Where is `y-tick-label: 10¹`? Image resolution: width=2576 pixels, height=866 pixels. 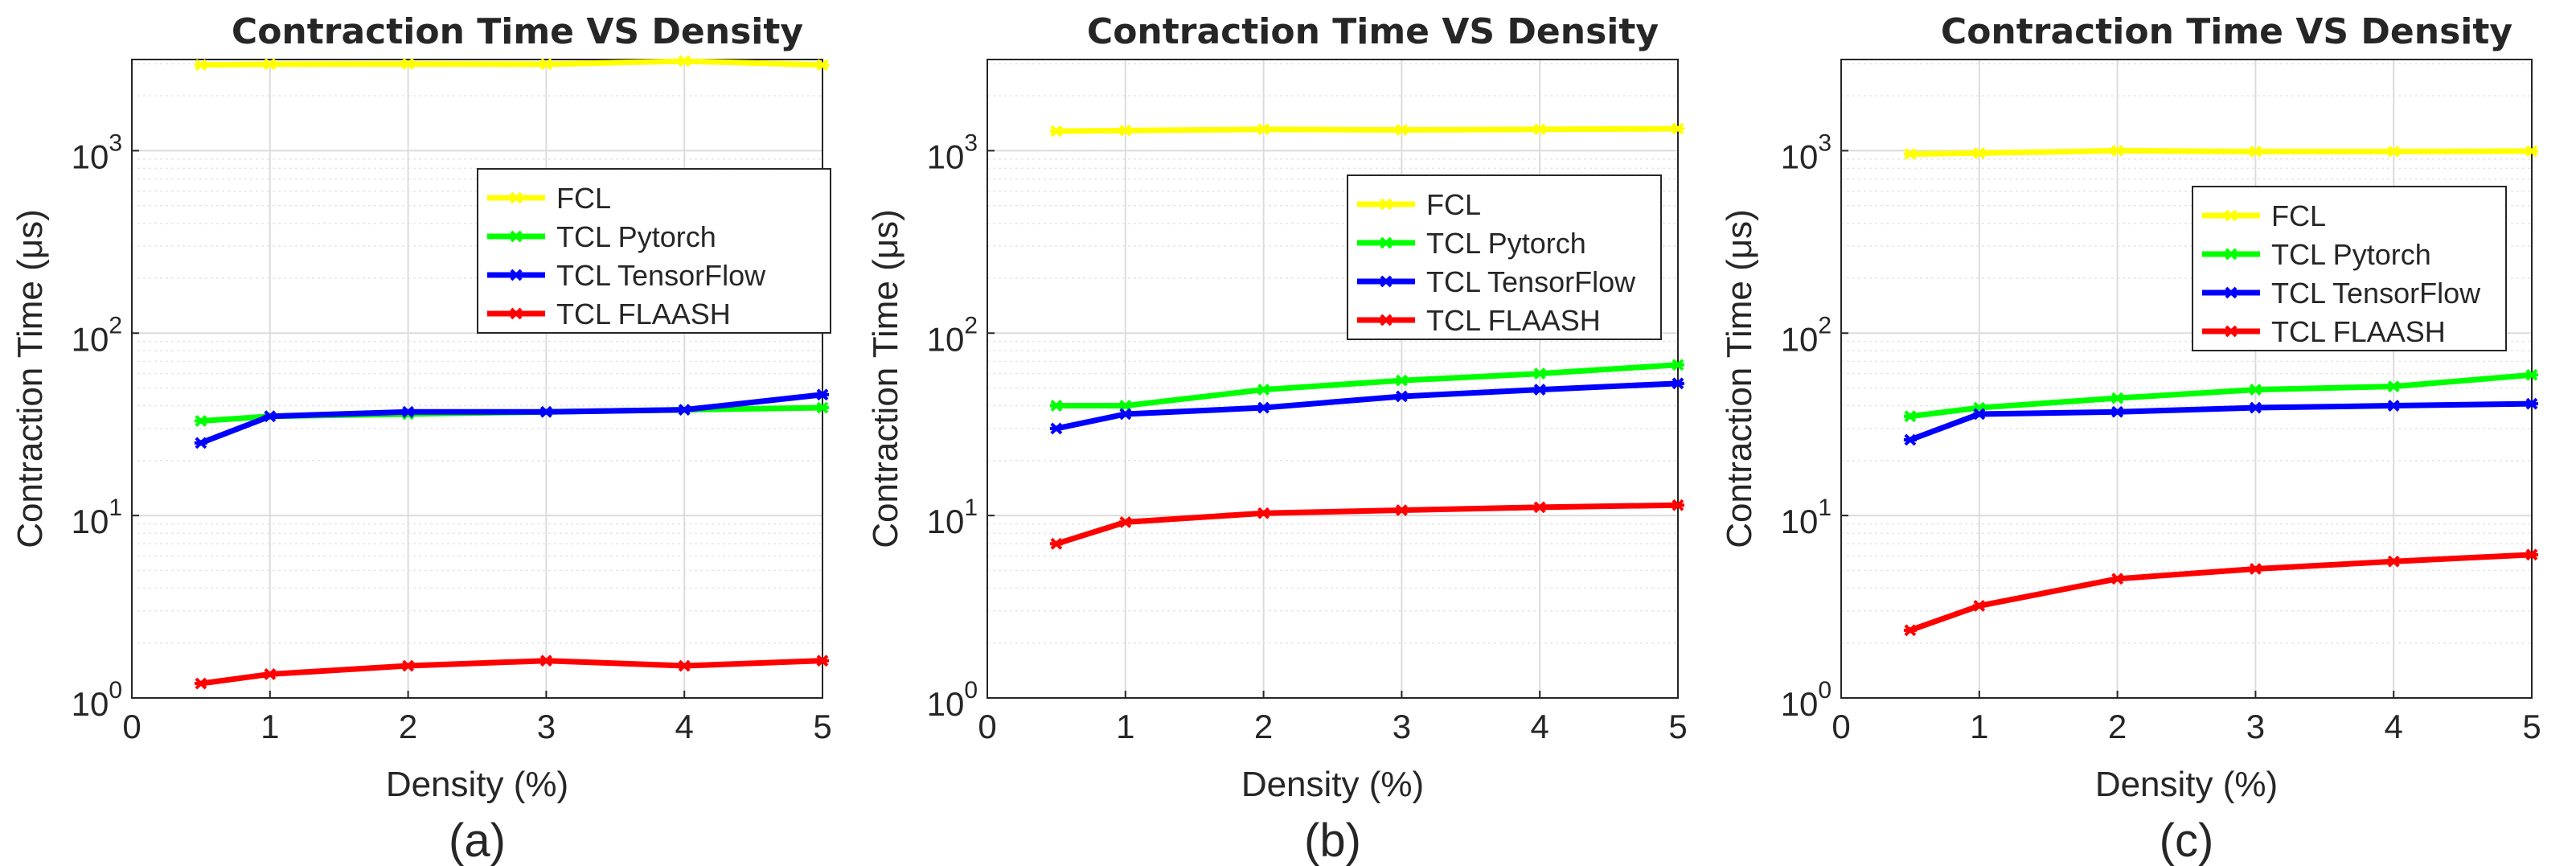
y-tick-label: 10¹ is located at coordinates (952, 517).